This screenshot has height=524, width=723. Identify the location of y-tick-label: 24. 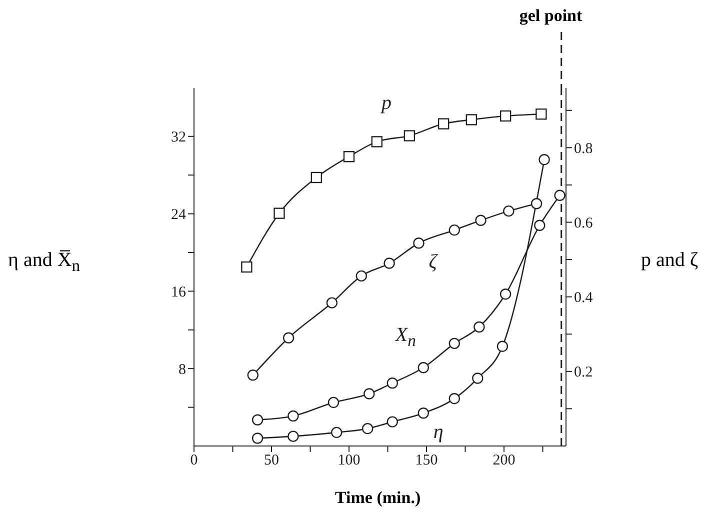
(178, 215).